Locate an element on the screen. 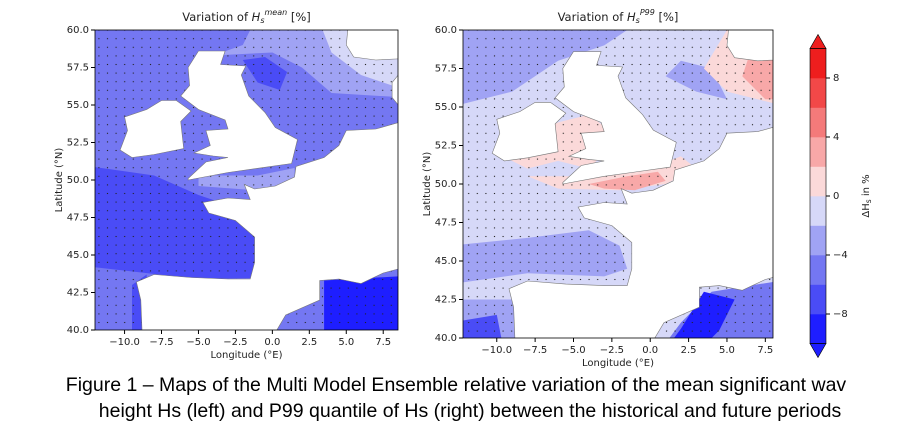 Image resolution: width=920 pixels, height=430 pixels. colorbar-label: ΔHs in % is located at coordinates (867, 195).